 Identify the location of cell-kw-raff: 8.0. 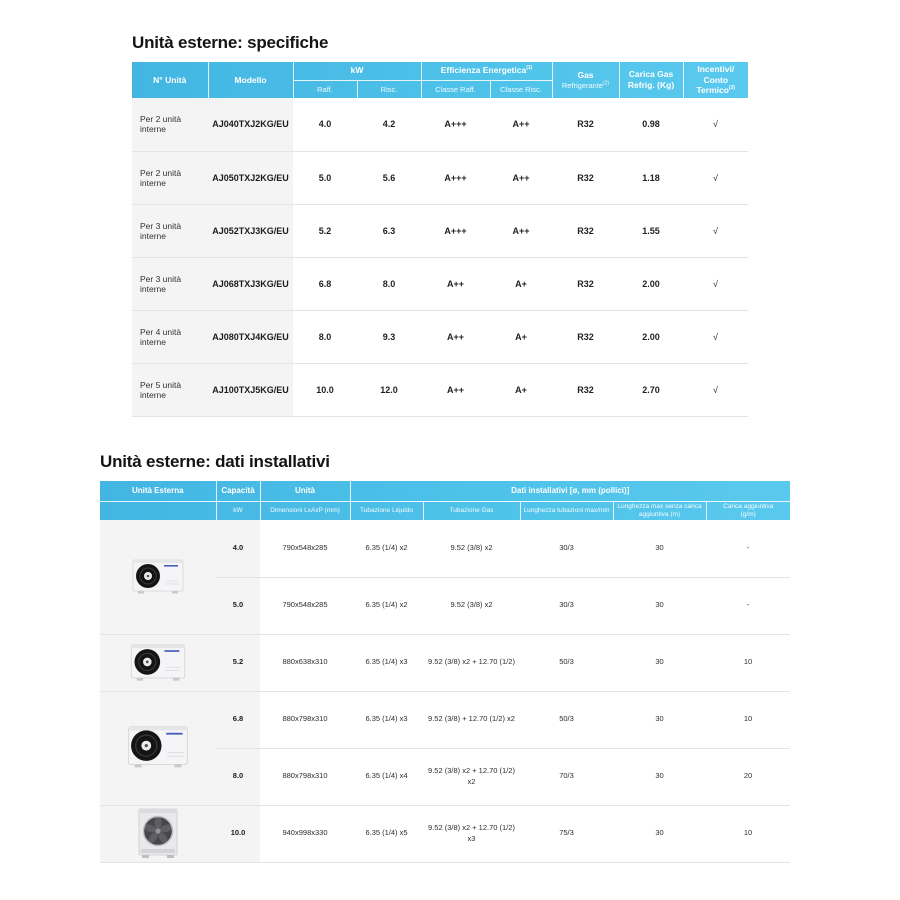
(325, 337).